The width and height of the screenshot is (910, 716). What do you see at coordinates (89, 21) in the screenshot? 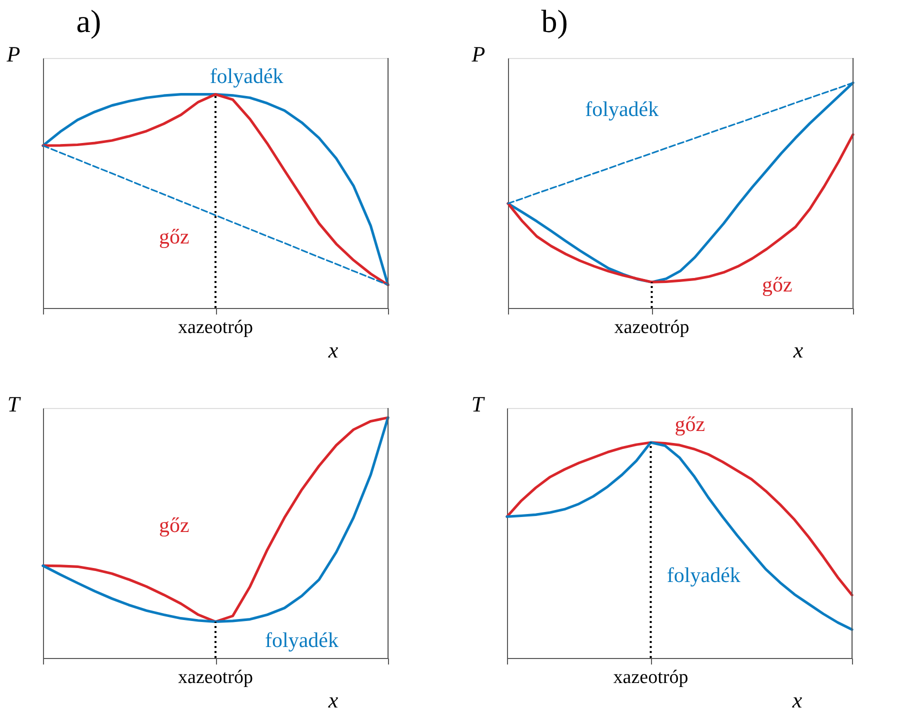
I see `chart-title: a)` at bounding box center [89, 21].